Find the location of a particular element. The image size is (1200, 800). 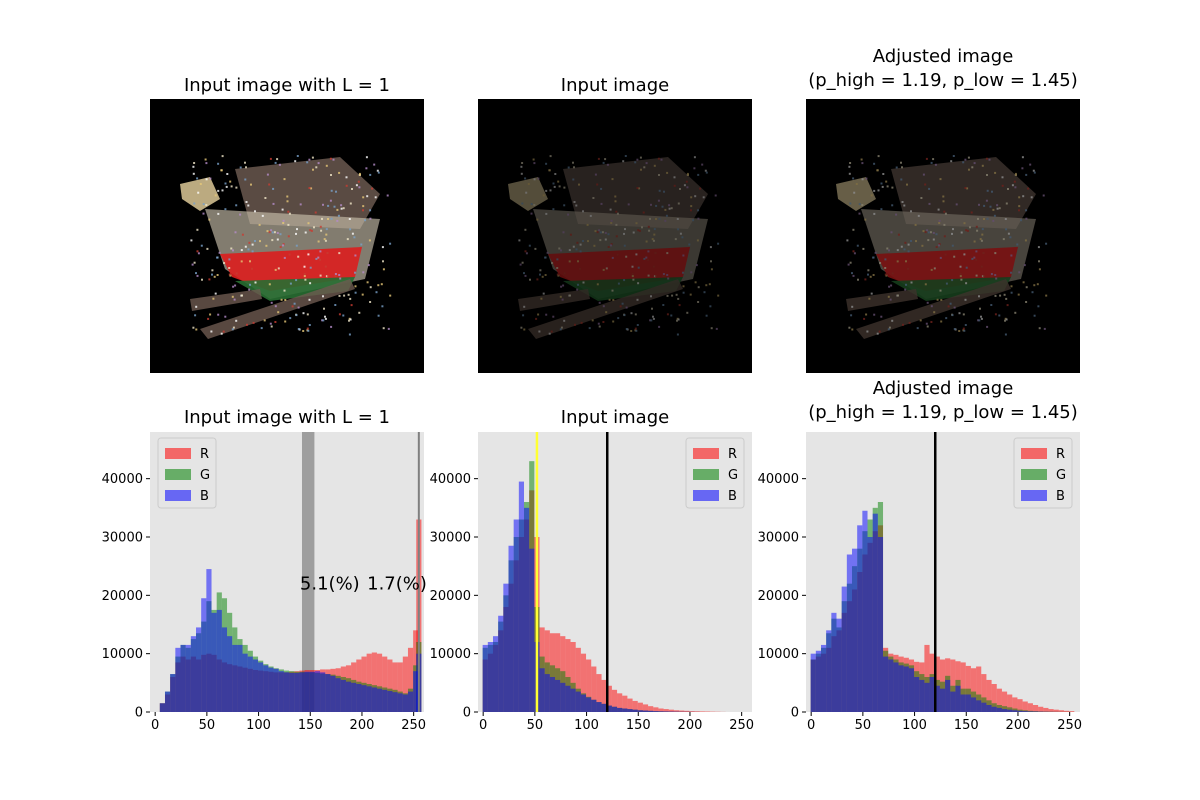

image-title-3-line2: (p_high = 1.19, p_low = 1.45) is located at coordinates (943, 80).